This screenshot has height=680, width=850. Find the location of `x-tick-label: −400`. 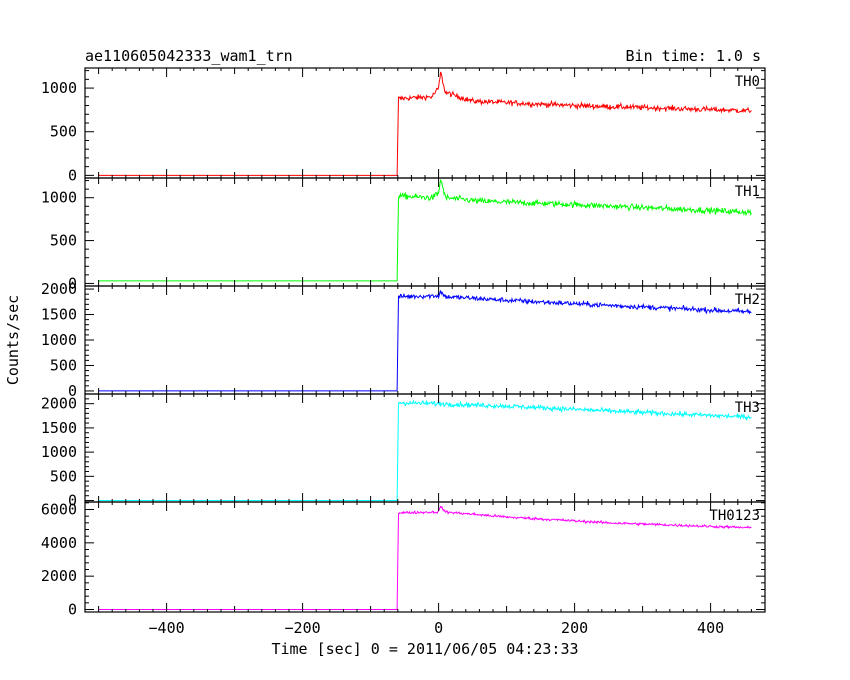

x-tick-label: −400 is located at coordinates (167, 628).